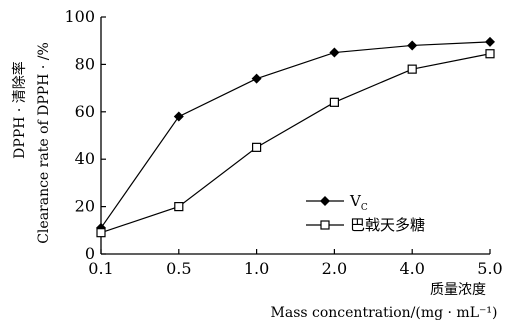 The width and height of the screenshot is (517, 322). I want to click on x-tick-label-0: 0.1, so click(100, 268).